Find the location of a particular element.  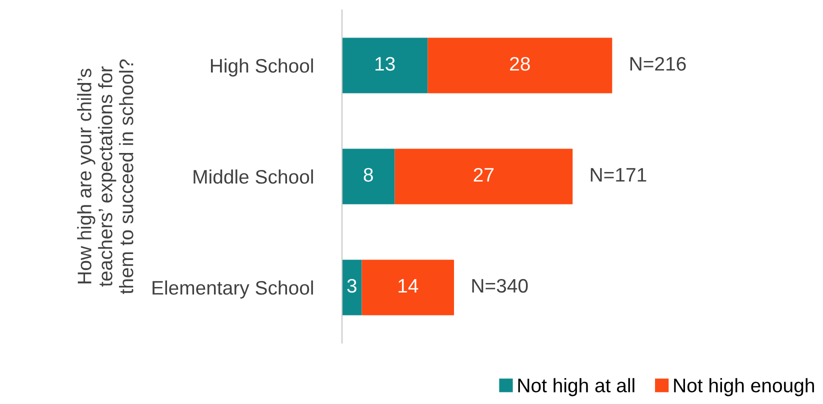

data-label: 13 is located at coordinates (385, 63).